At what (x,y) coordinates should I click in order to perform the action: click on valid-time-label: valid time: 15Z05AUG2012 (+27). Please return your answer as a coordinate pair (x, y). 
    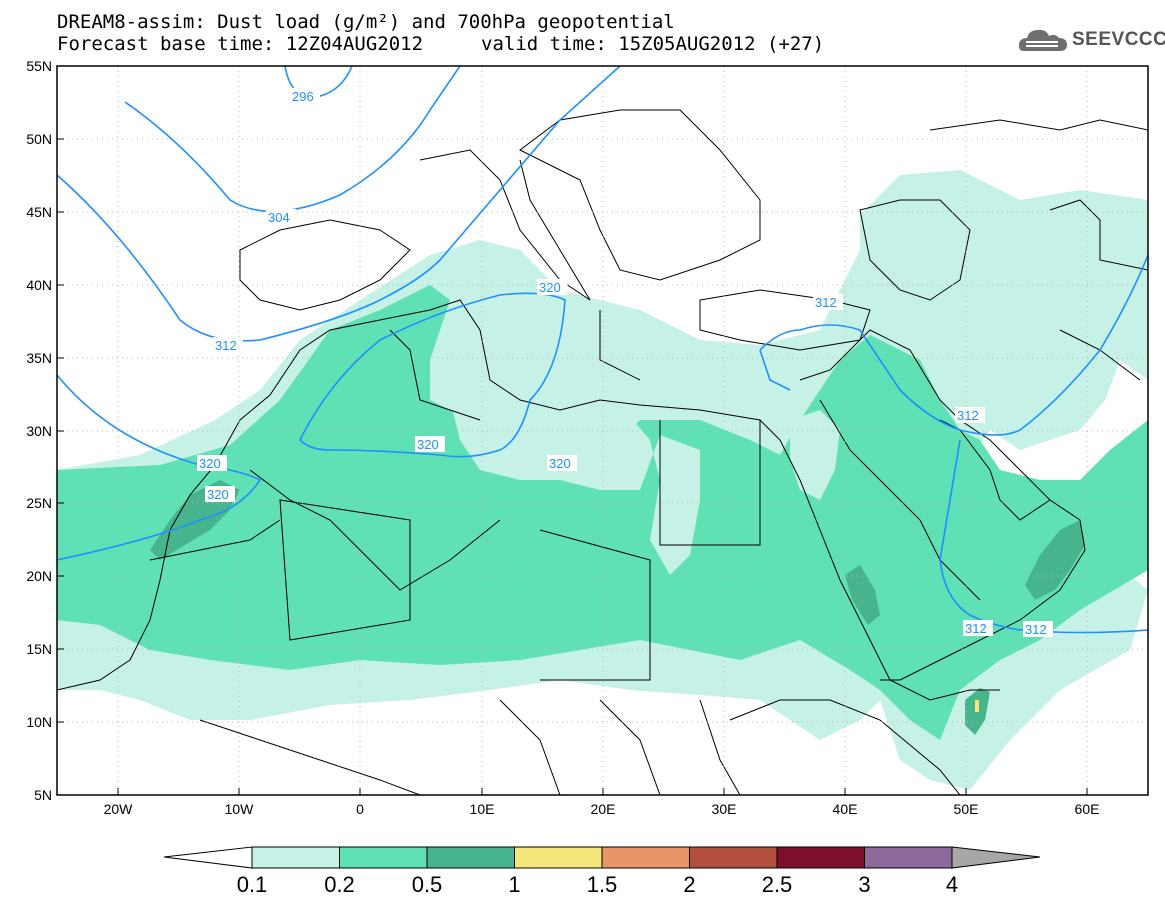
    Looking at the image, I should click on (653, 44).